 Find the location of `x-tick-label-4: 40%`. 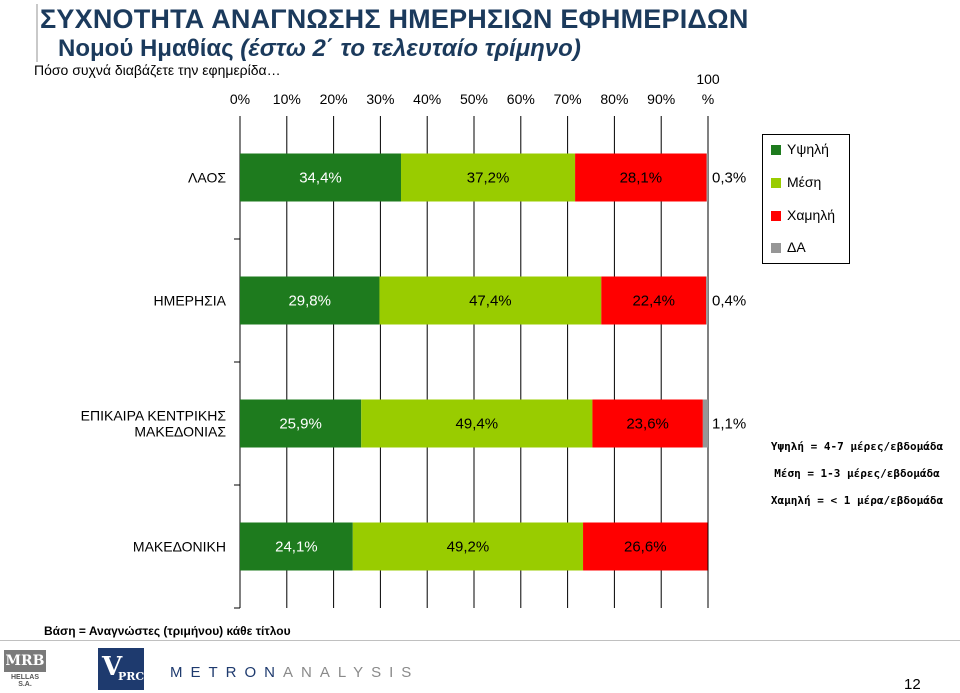

x-tick-label-4: 40% is located at coordinates (427, 99).